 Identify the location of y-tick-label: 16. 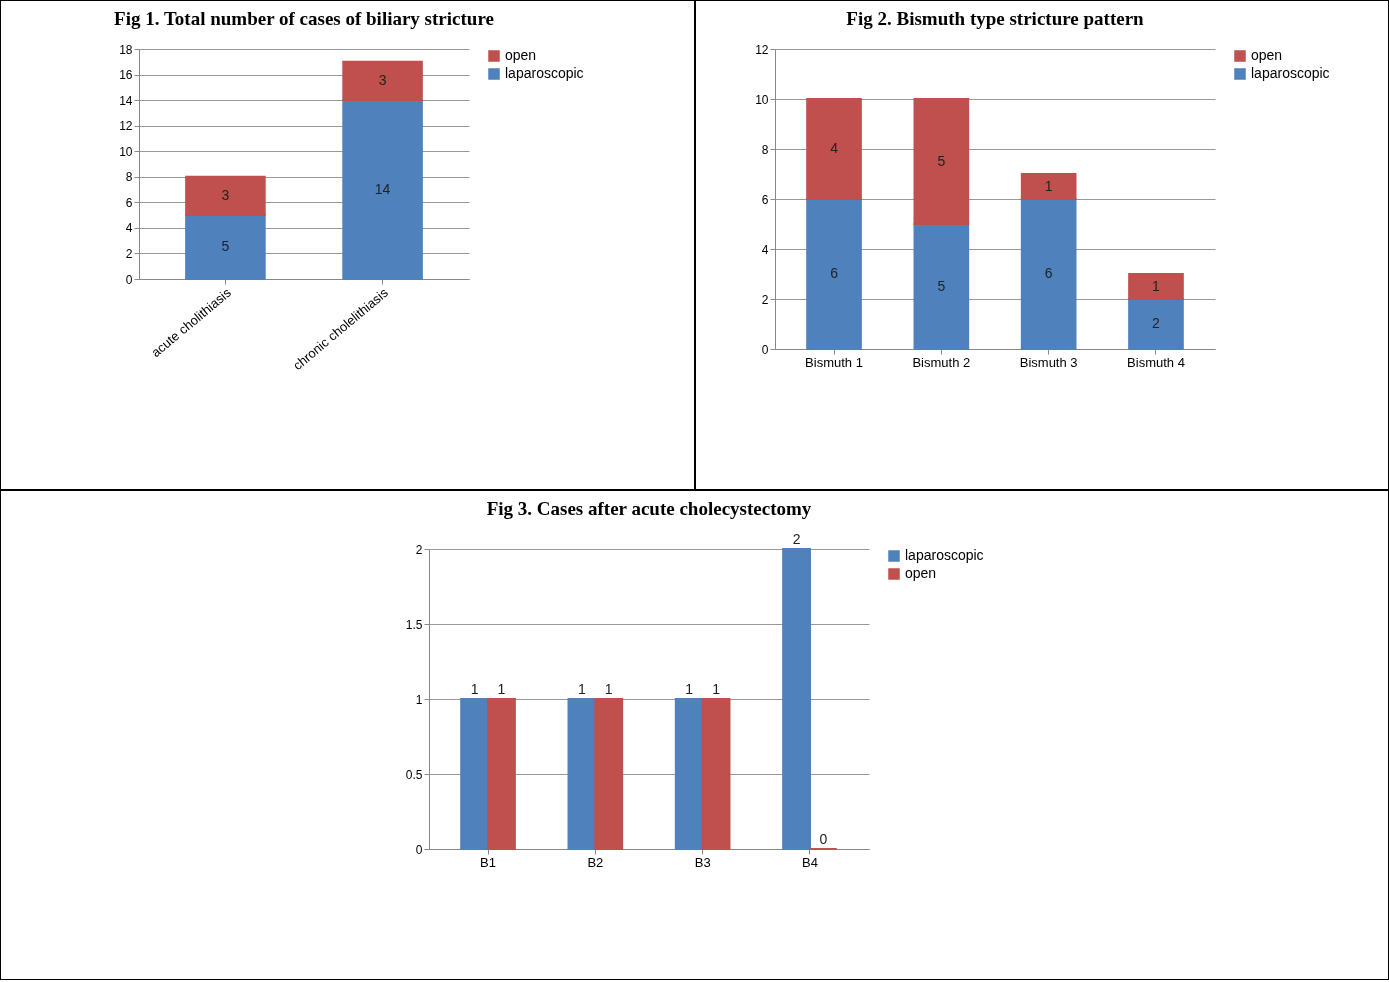
(126, 75).